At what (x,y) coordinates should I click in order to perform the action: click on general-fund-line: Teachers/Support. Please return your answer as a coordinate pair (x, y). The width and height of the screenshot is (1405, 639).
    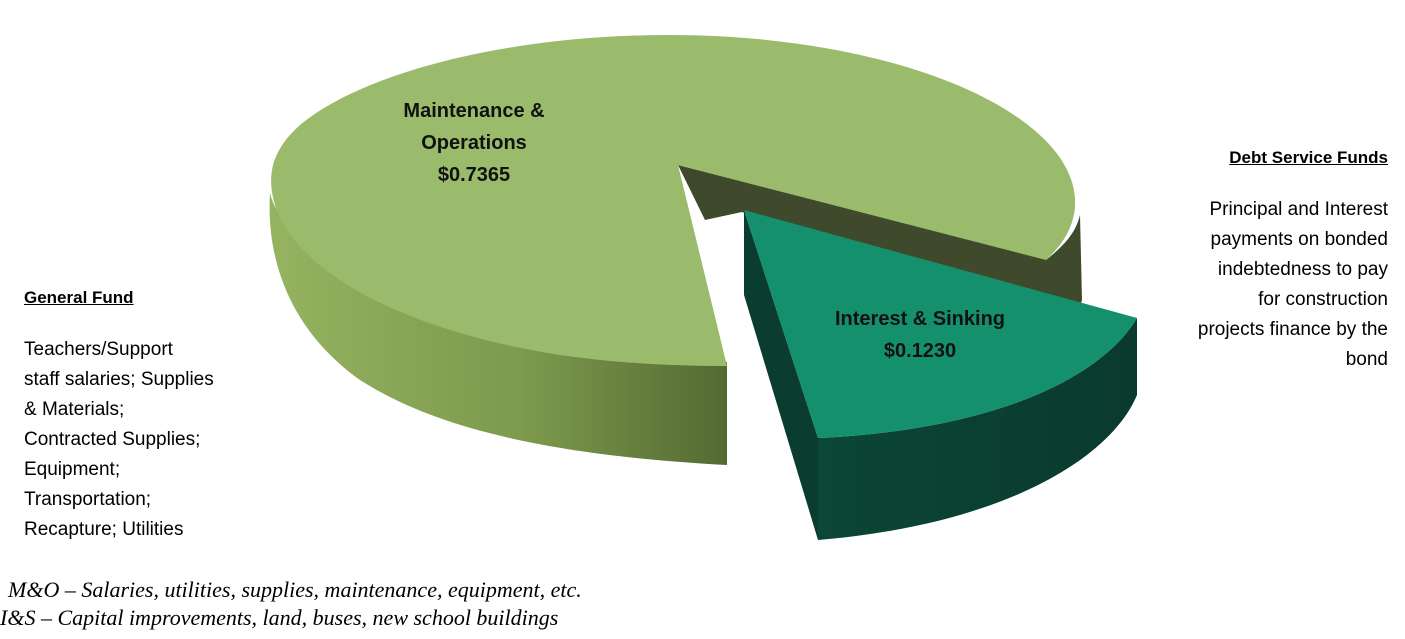
    Looking at the image, I should click on (98, 349).